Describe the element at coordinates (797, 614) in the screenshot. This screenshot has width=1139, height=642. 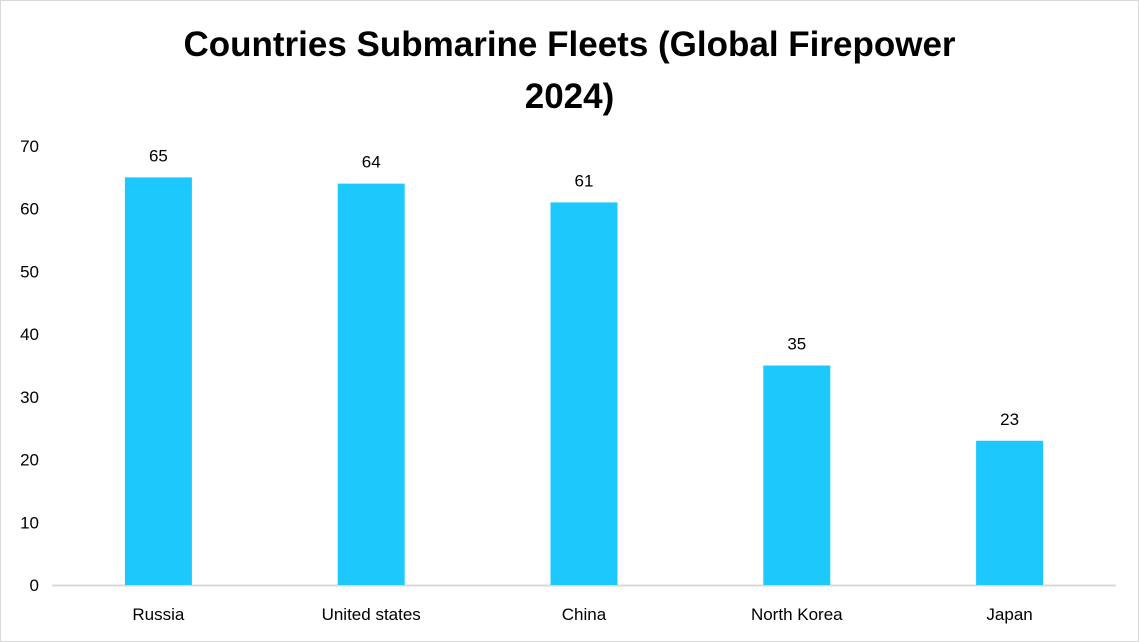
I see `x-tick-label: North Korea` at that location.